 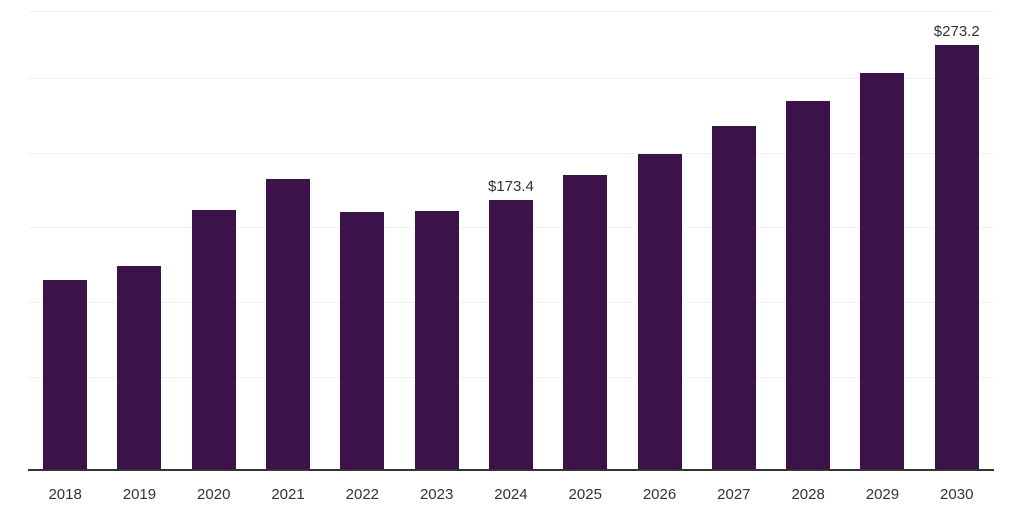 I want to click on x-tick-2025: 2025, so click(x=585, y=494).